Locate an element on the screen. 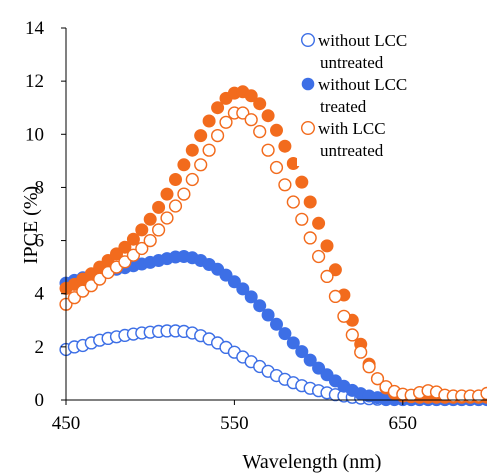 The height and width of the screenshot is (475, 487). legend-background is located at coordinates (390, 96).